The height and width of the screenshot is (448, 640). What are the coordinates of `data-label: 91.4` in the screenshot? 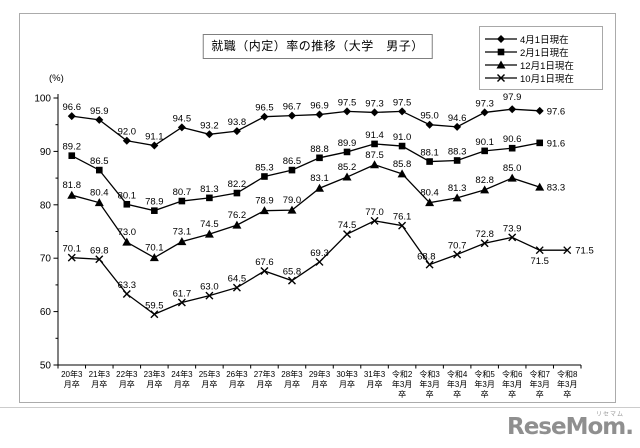 It's located at (374, 135).